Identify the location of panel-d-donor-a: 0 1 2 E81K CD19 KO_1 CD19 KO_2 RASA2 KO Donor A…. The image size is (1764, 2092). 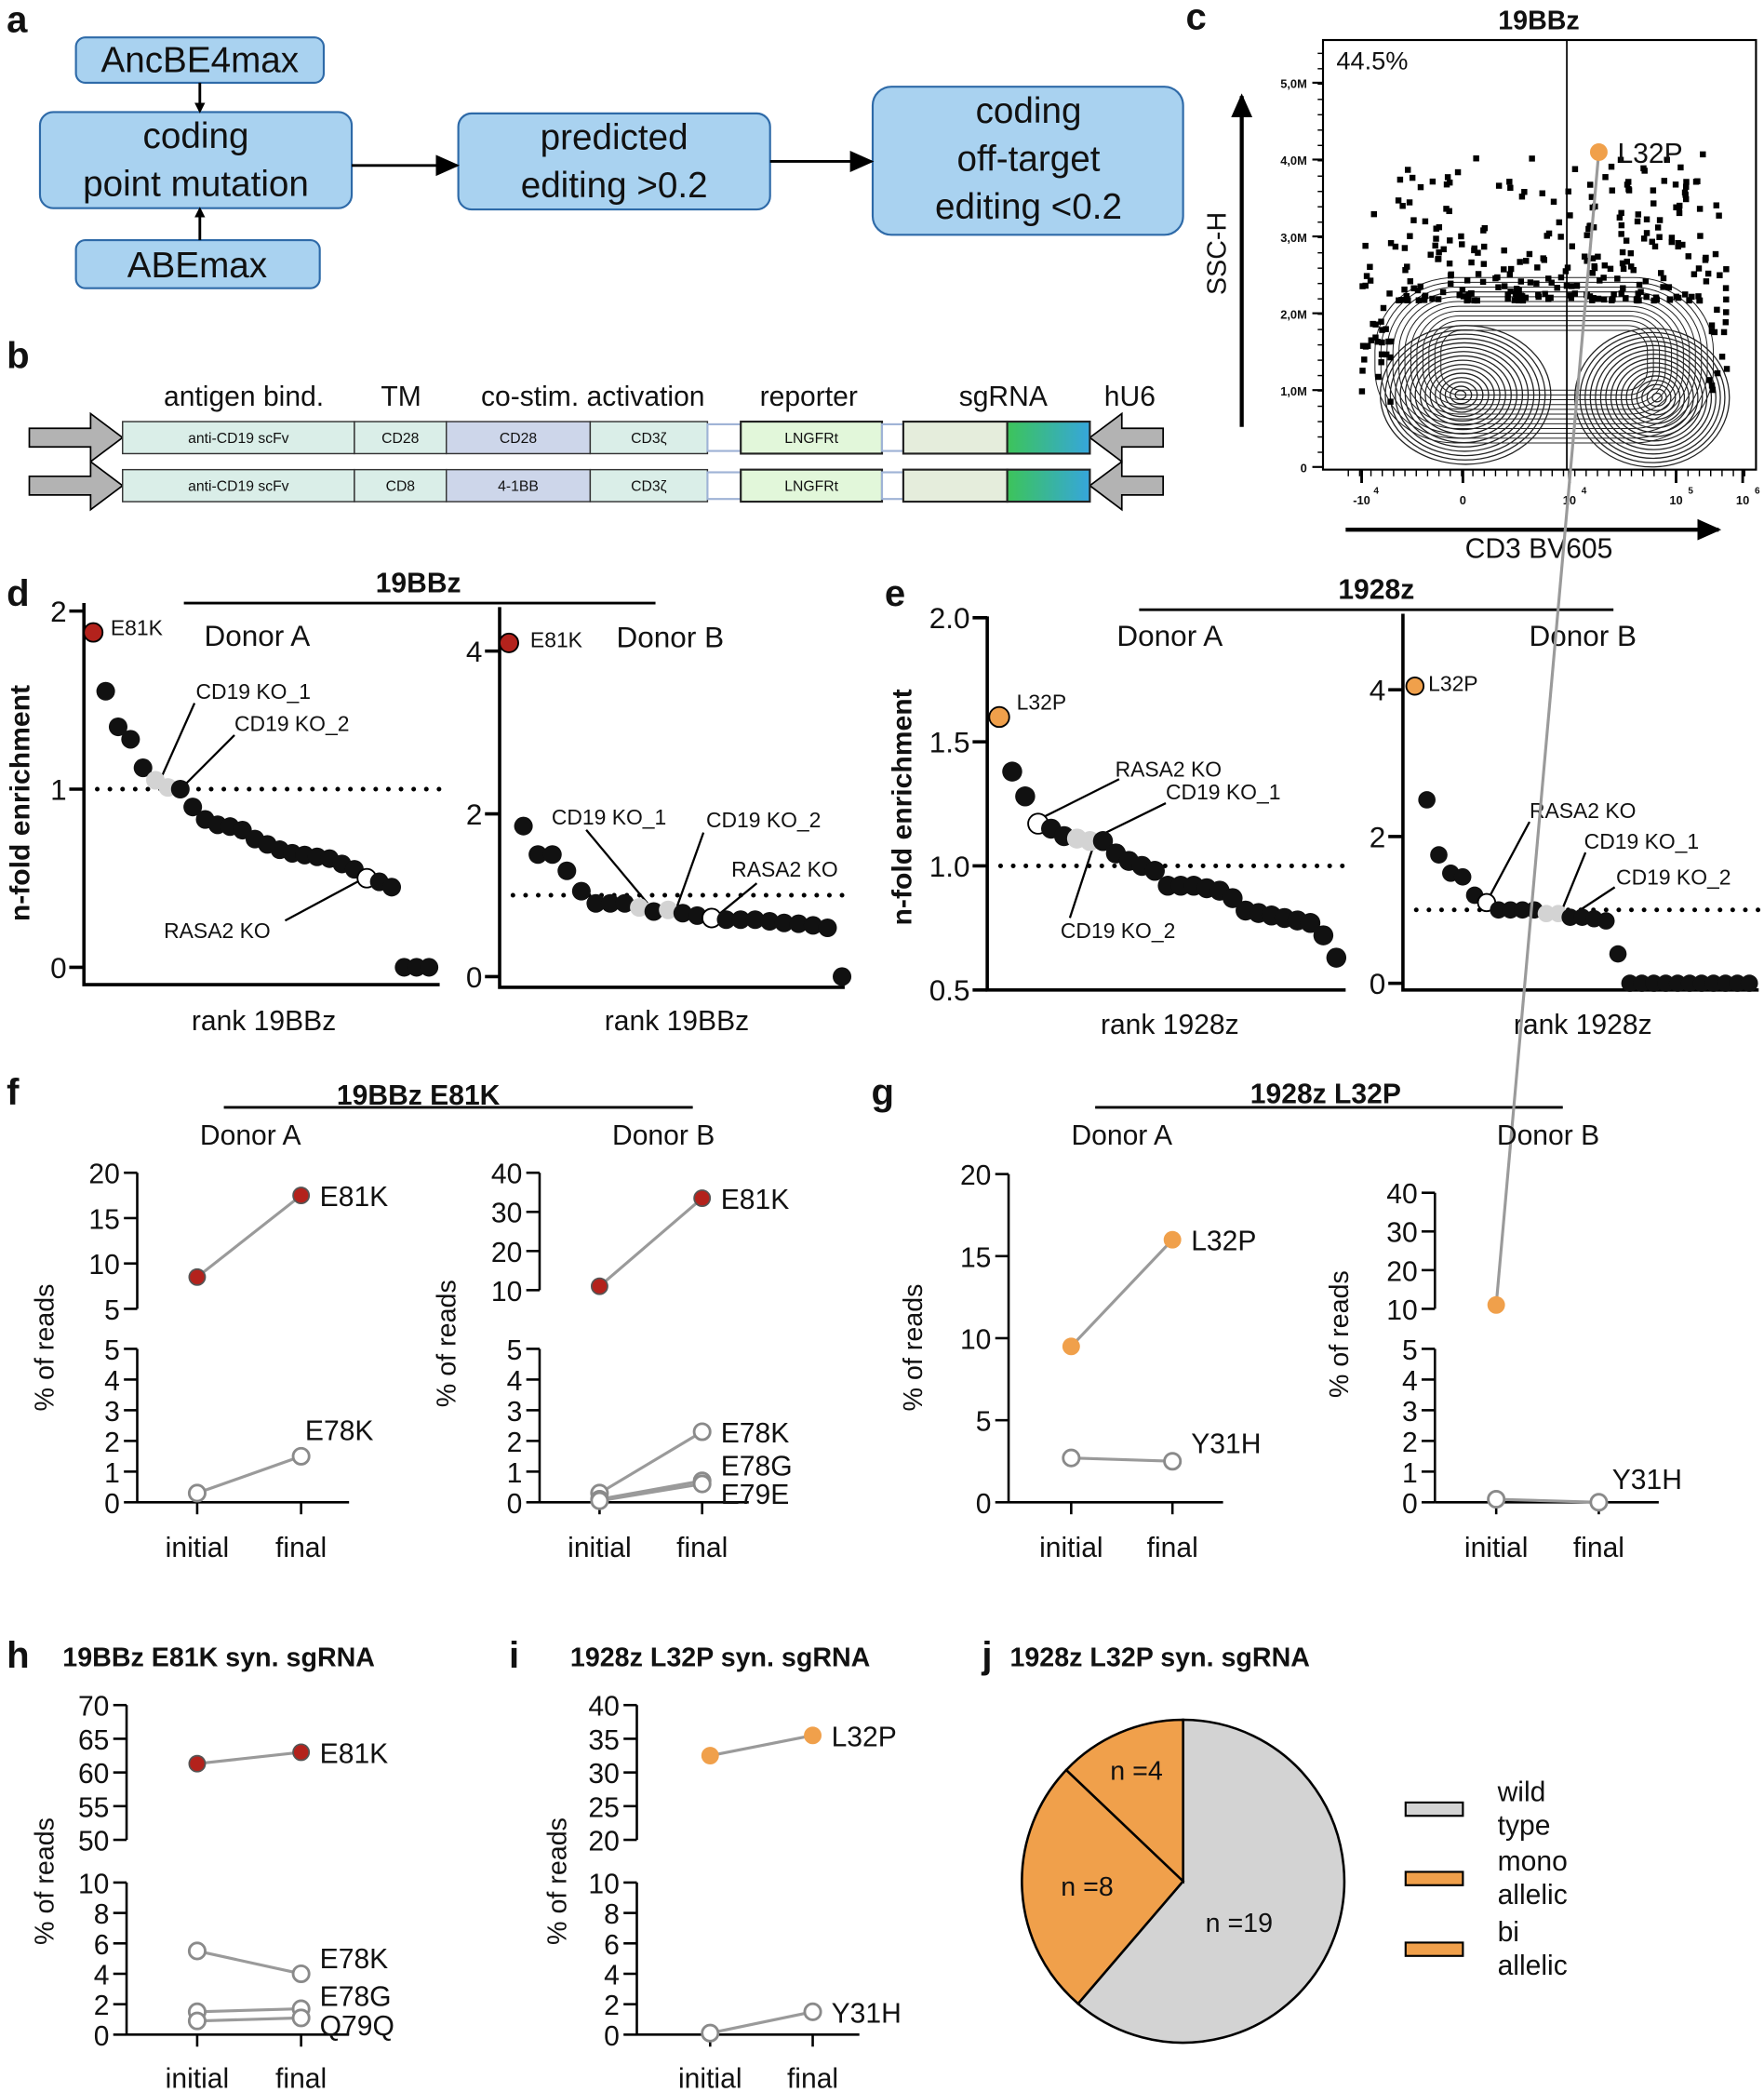
(224, 816).